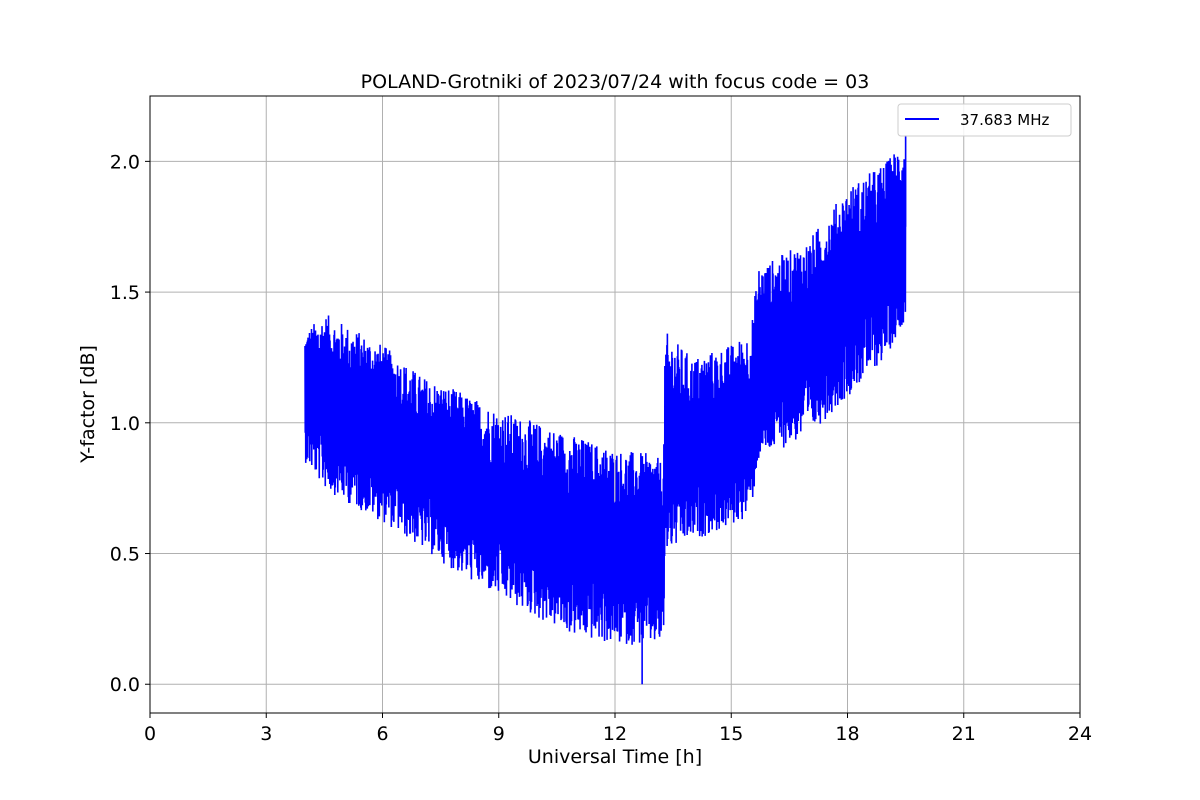 The image size is (1200, 800). Describe the element at coordinates (1080, 734) in the screenshot. I see `x-tick-label: 24` at that location.